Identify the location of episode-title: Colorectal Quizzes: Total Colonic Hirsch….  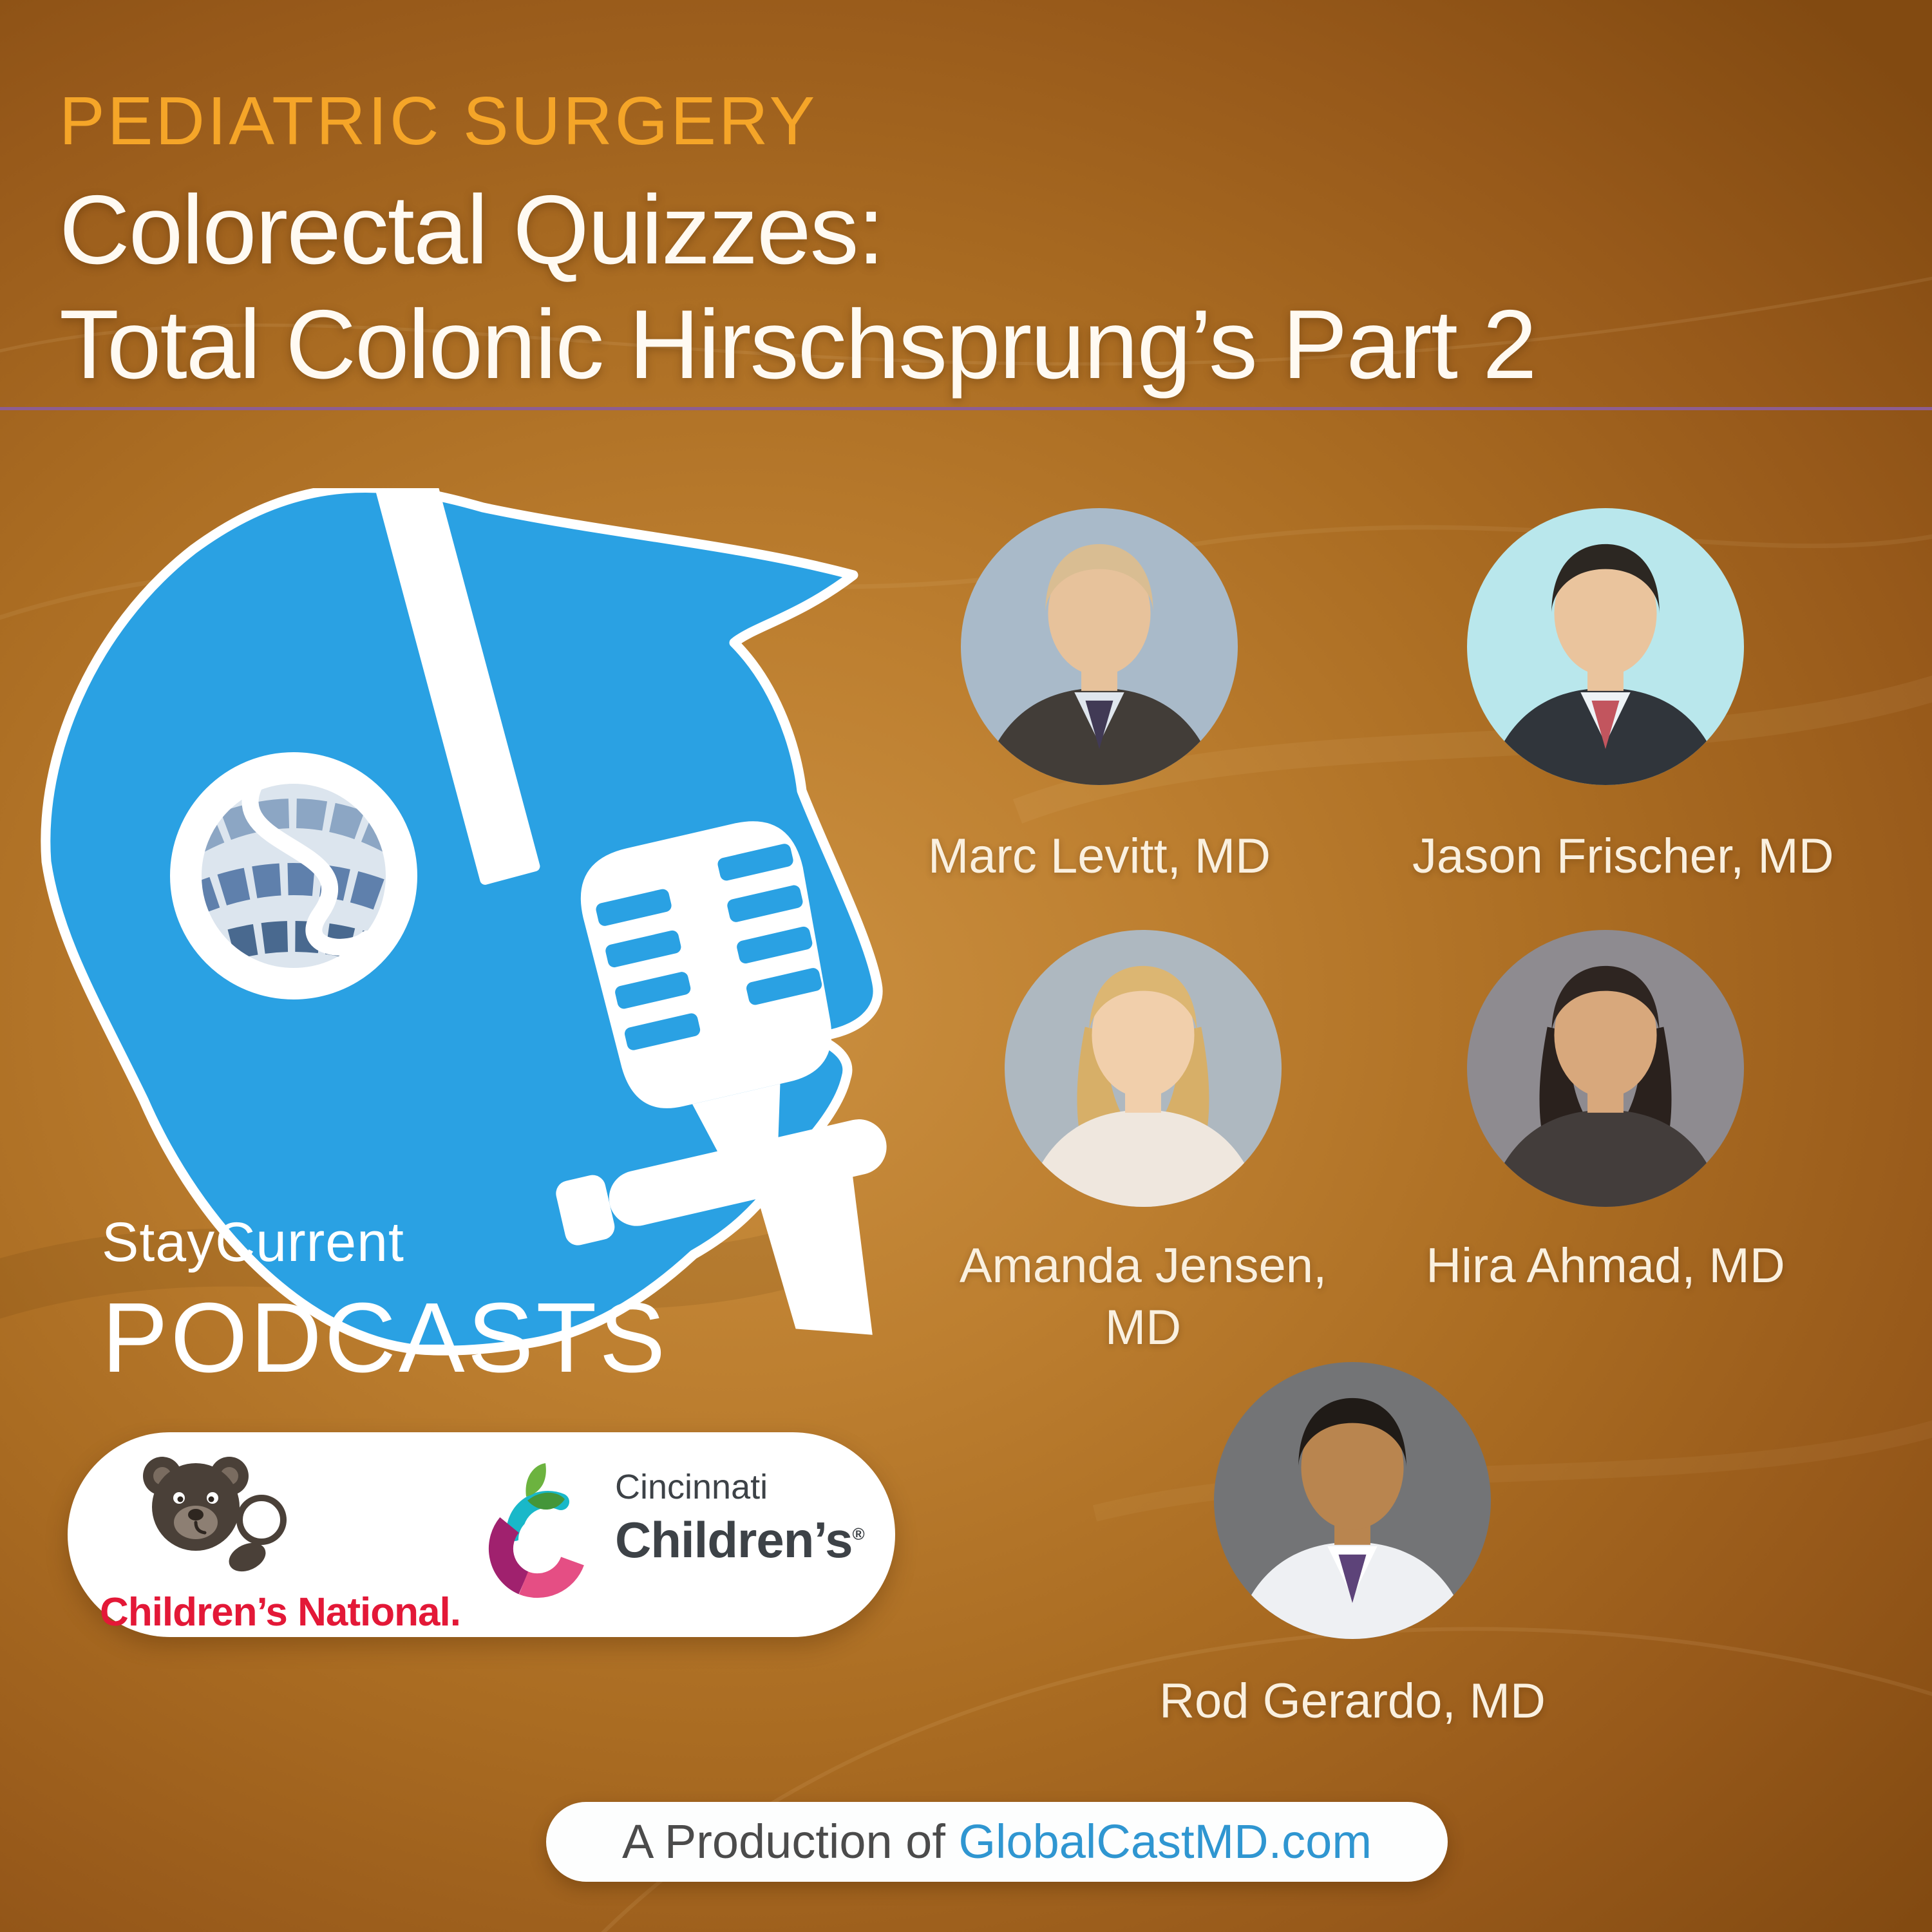
(798, 287).